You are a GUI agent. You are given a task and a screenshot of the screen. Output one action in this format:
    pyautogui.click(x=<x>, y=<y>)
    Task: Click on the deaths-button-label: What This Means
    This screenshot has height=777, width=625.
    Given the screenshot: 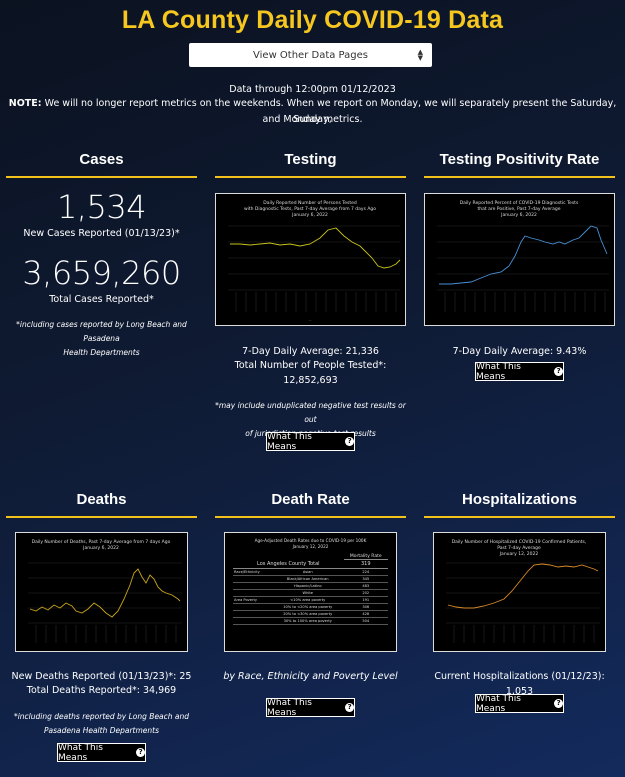 What is the action you would take?
    pyautogui.click(x=80, y=752)
    